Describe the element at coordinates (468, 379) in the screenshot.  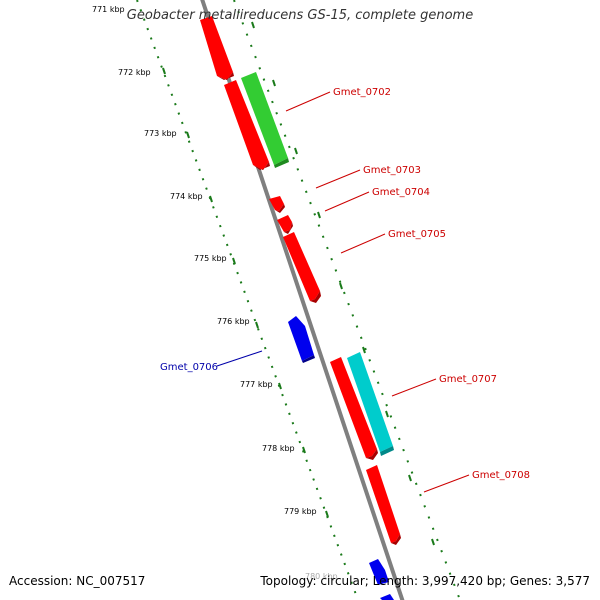
I see `gene-label: Gmet_0707` at that location.